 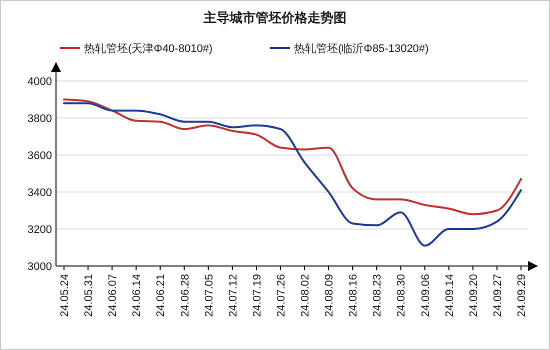 What do you see at coordinates (89, 295) in the screenshot?
I see `x-tick-label: 24.05.31` at bounding box center [89, 295].